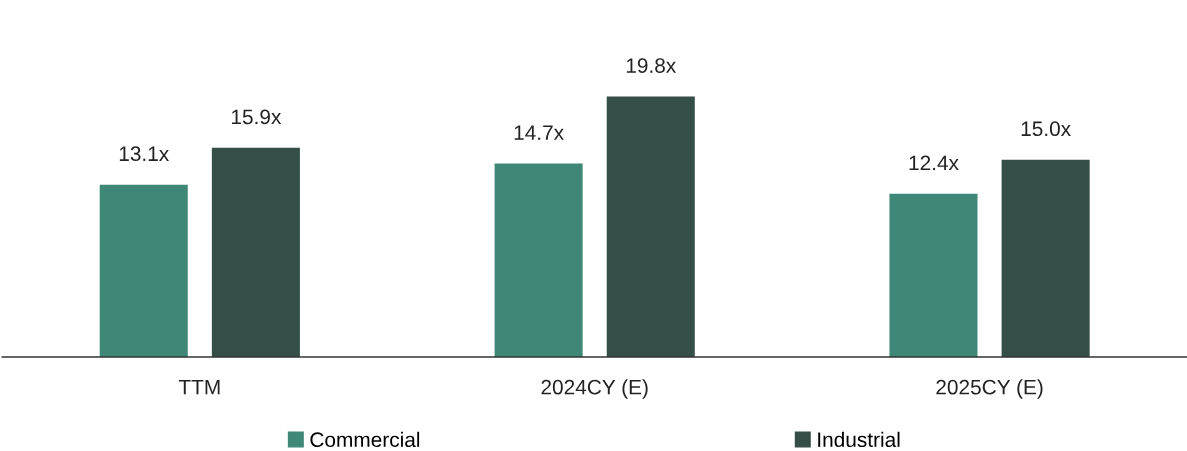  I want to click on data-label: 15.0x, so click(1046, 129).